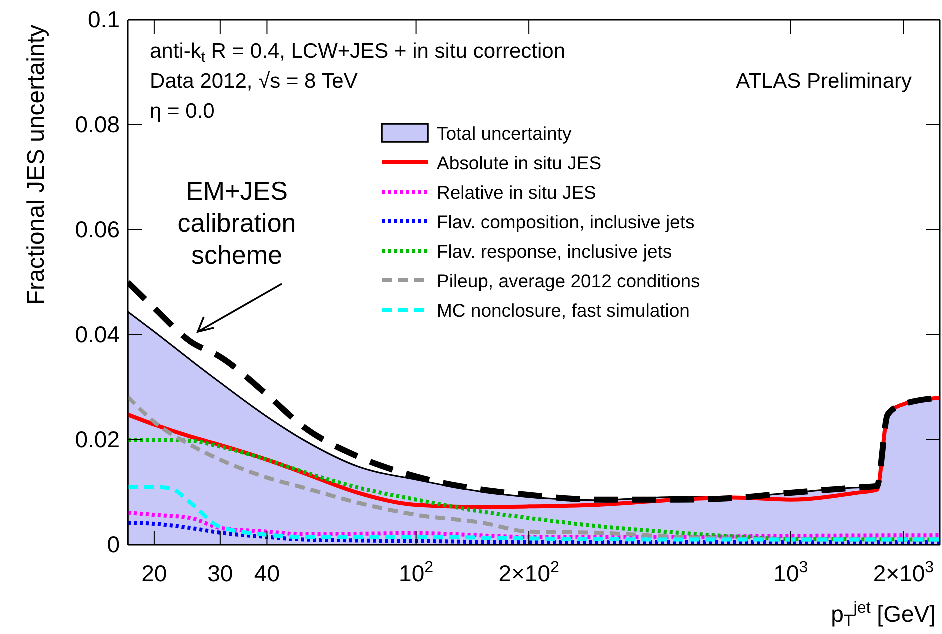 The height and width of the screenshot is (634, 942). I want to click on y-tick-label: 0.06, so click(97, 229).